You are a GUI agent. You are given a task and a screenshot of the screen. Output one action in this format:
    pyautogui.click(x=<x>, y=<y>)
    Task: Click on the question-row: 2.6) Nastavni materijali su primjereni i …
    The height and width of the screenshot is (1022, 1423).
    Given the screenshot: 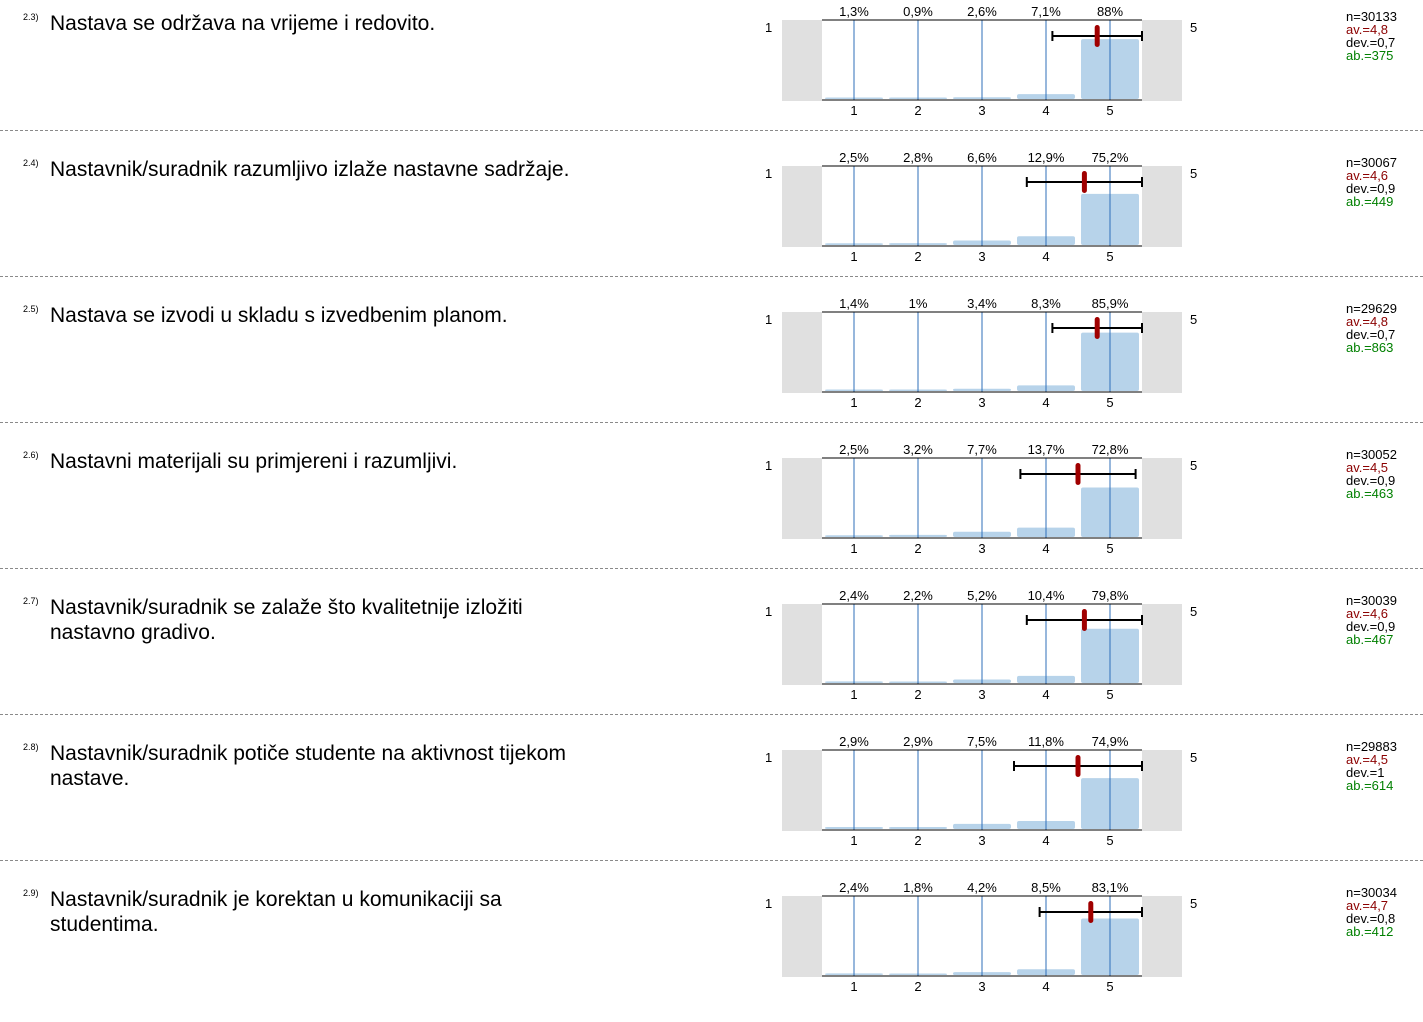 What is the action you would take?
    pyautogui.click(x=711, y=511)
    